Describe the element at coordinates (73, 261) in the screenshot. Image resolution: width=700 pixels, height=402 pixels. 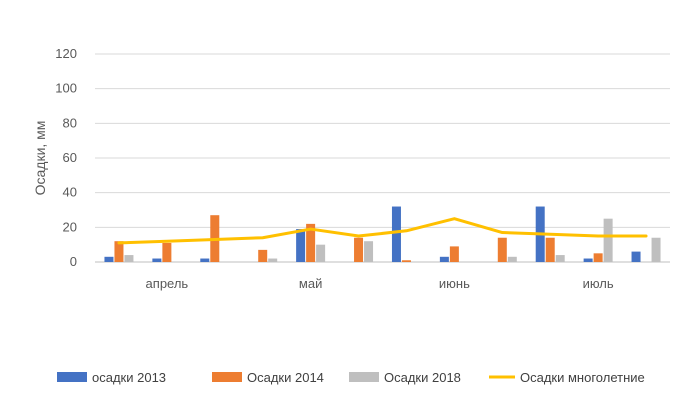
I see `y-tick-label: 0` at that location.